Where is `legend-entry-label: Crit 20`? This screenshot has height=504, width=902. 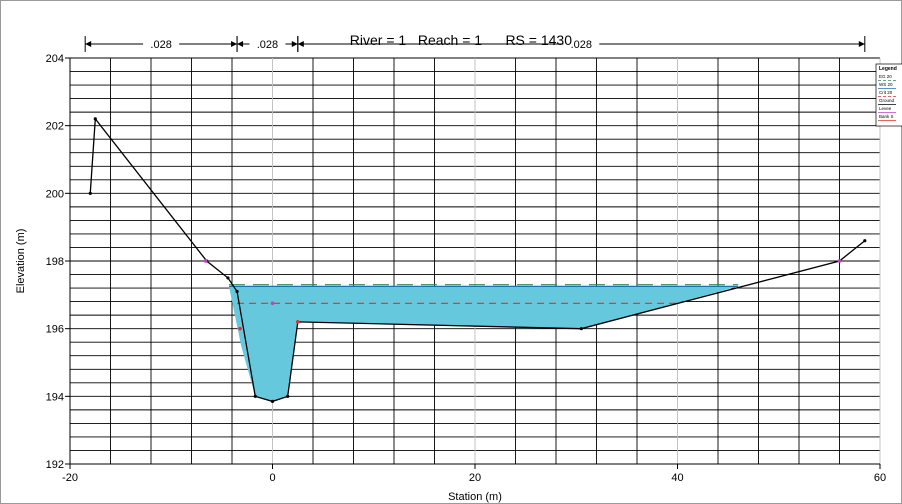
legend-entry-label: Crit 20 is located at coordinates (886, 92).